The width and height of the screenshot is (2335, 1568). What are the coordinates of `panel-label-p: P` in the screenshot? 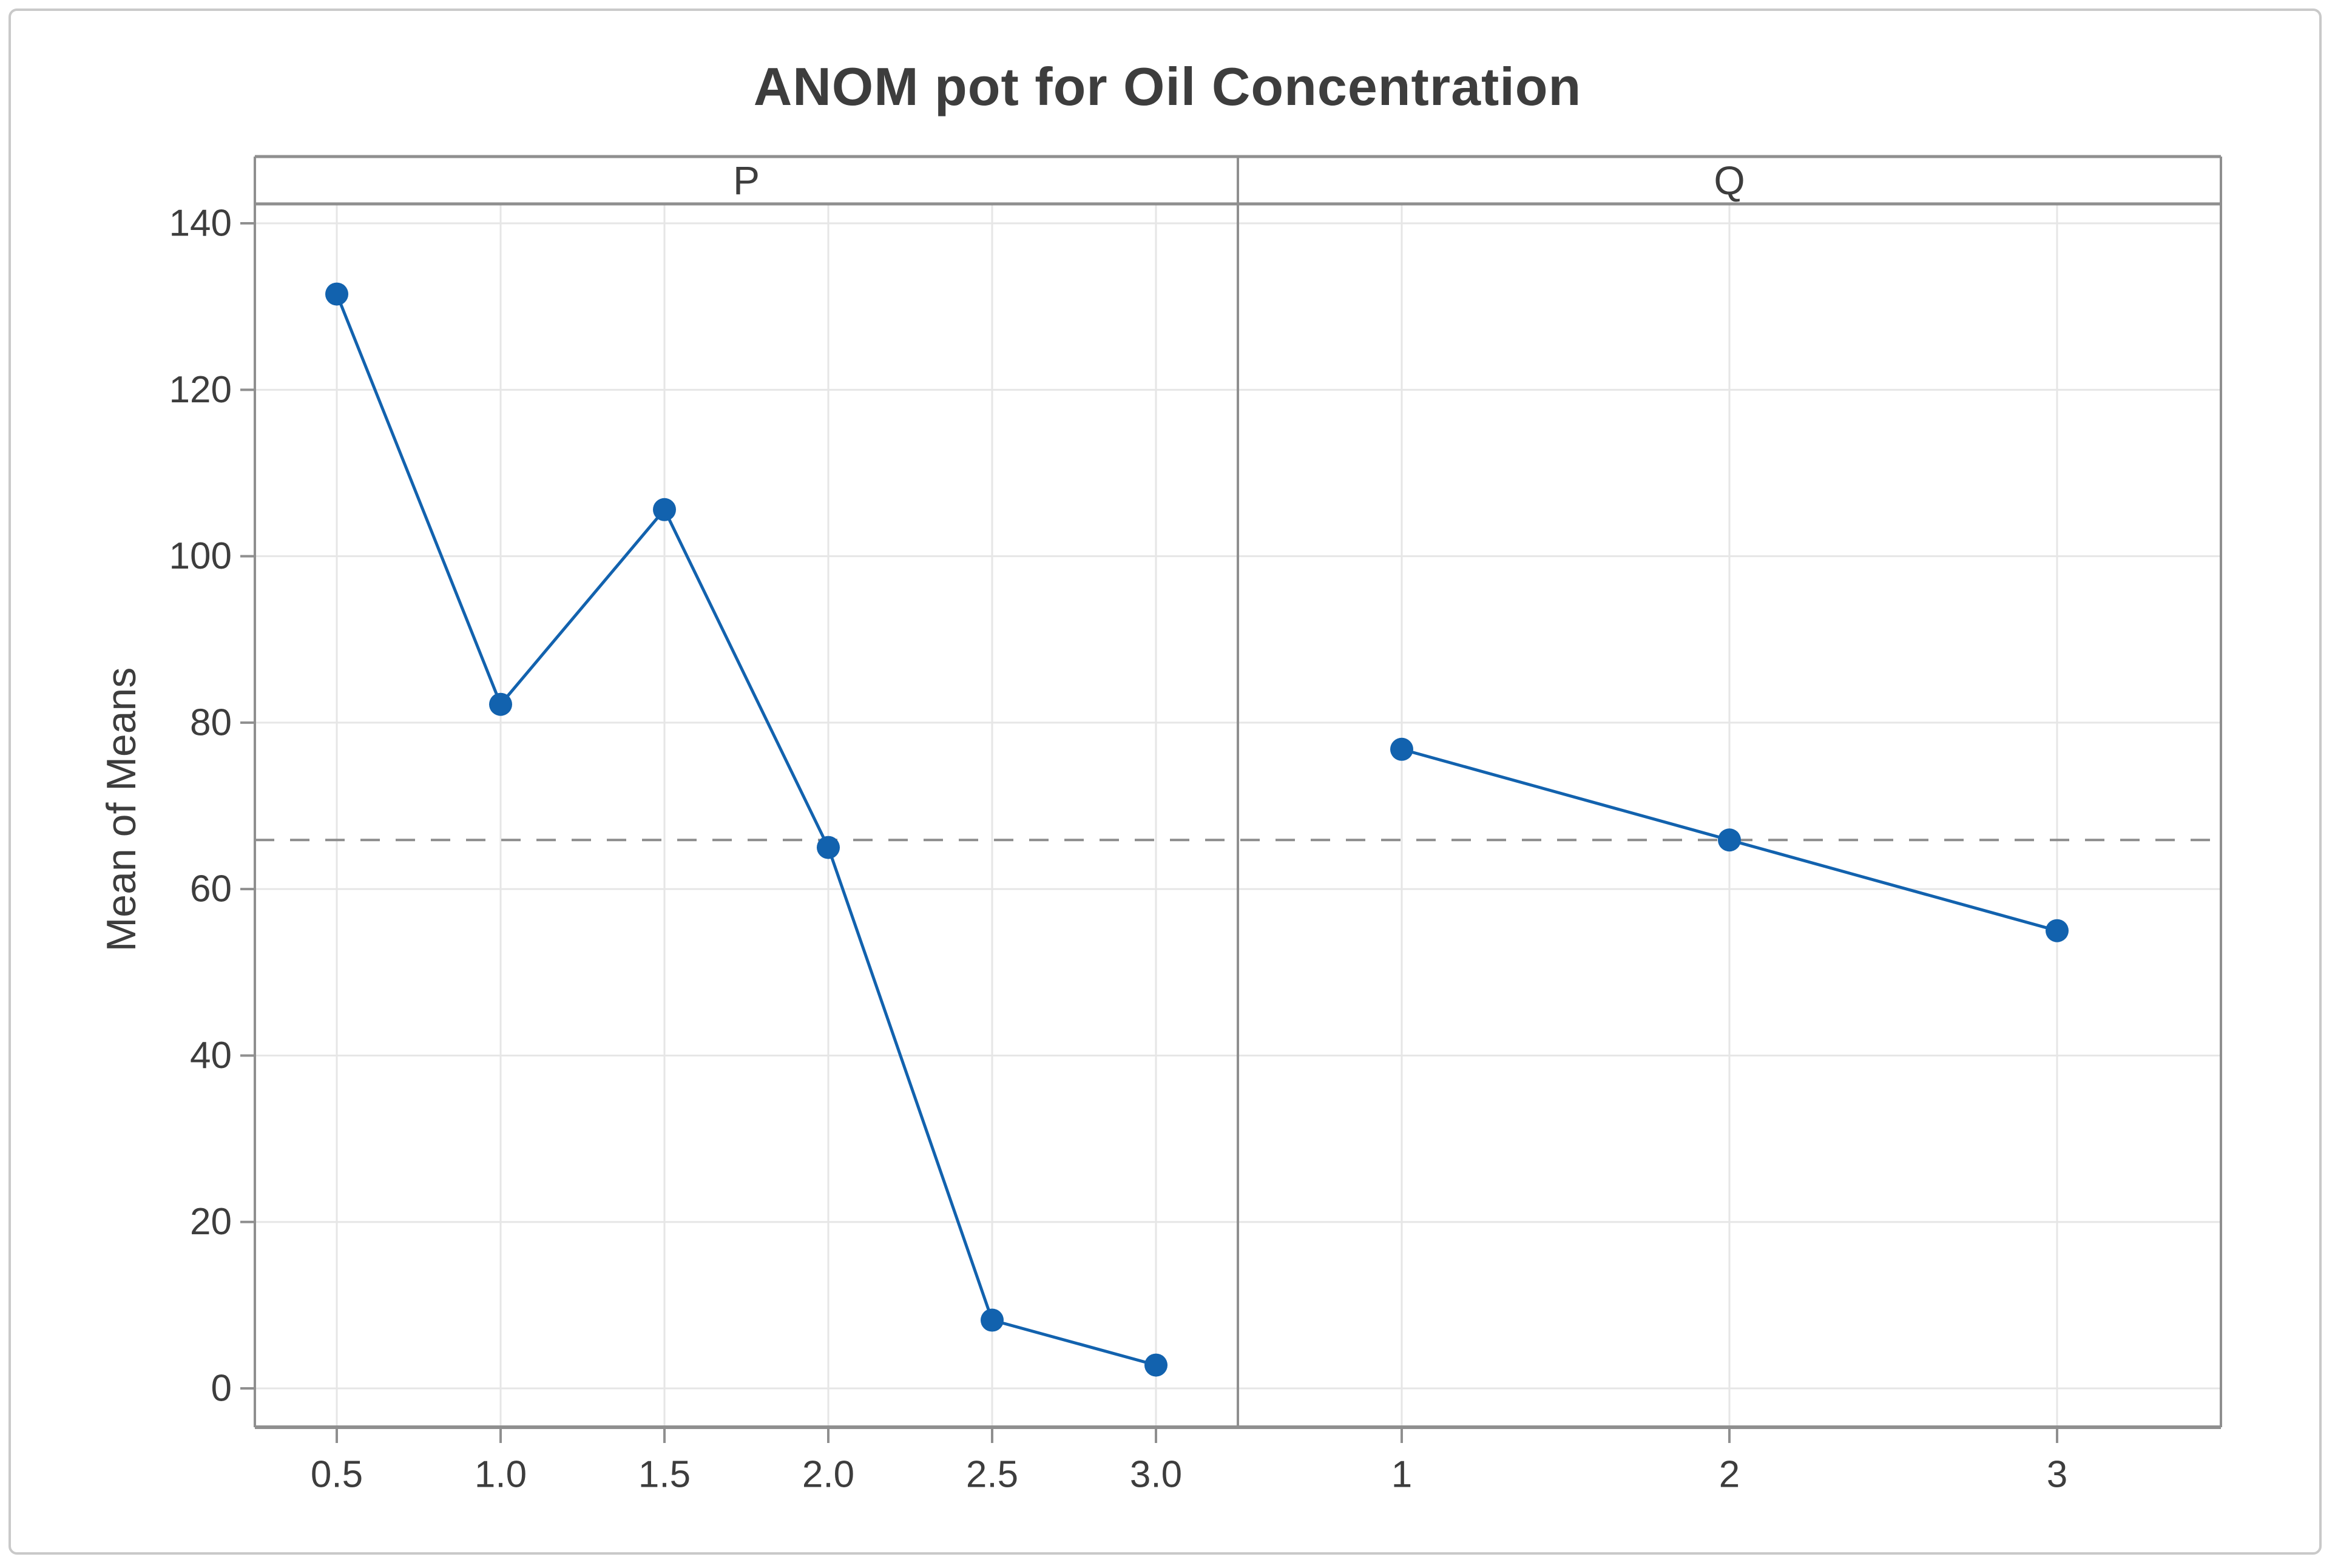 It's located at (747, 181).